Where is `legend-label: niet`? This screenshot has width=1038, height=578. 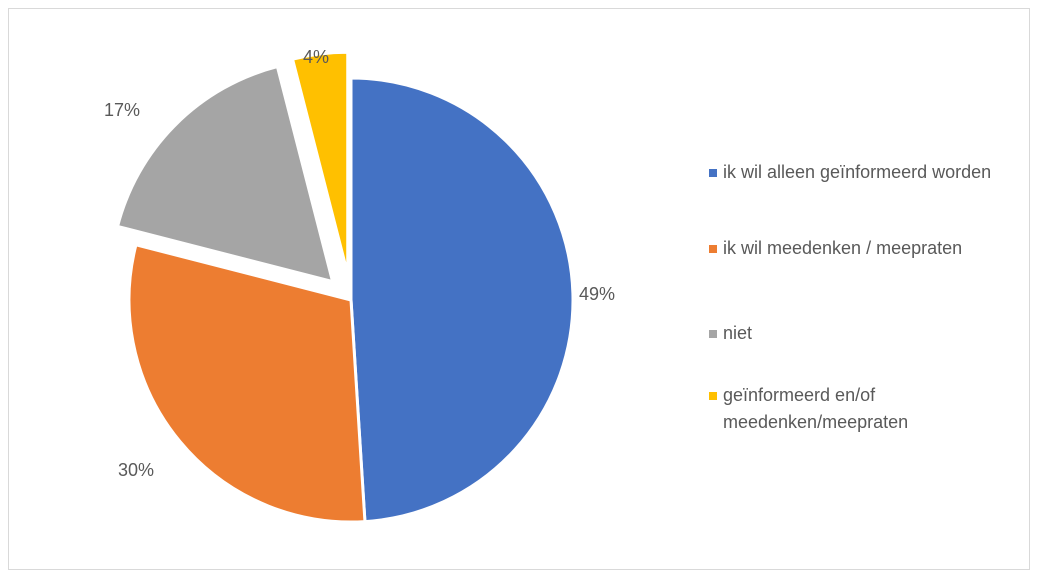
legend-label: niet is located at coordinates (738, 333).